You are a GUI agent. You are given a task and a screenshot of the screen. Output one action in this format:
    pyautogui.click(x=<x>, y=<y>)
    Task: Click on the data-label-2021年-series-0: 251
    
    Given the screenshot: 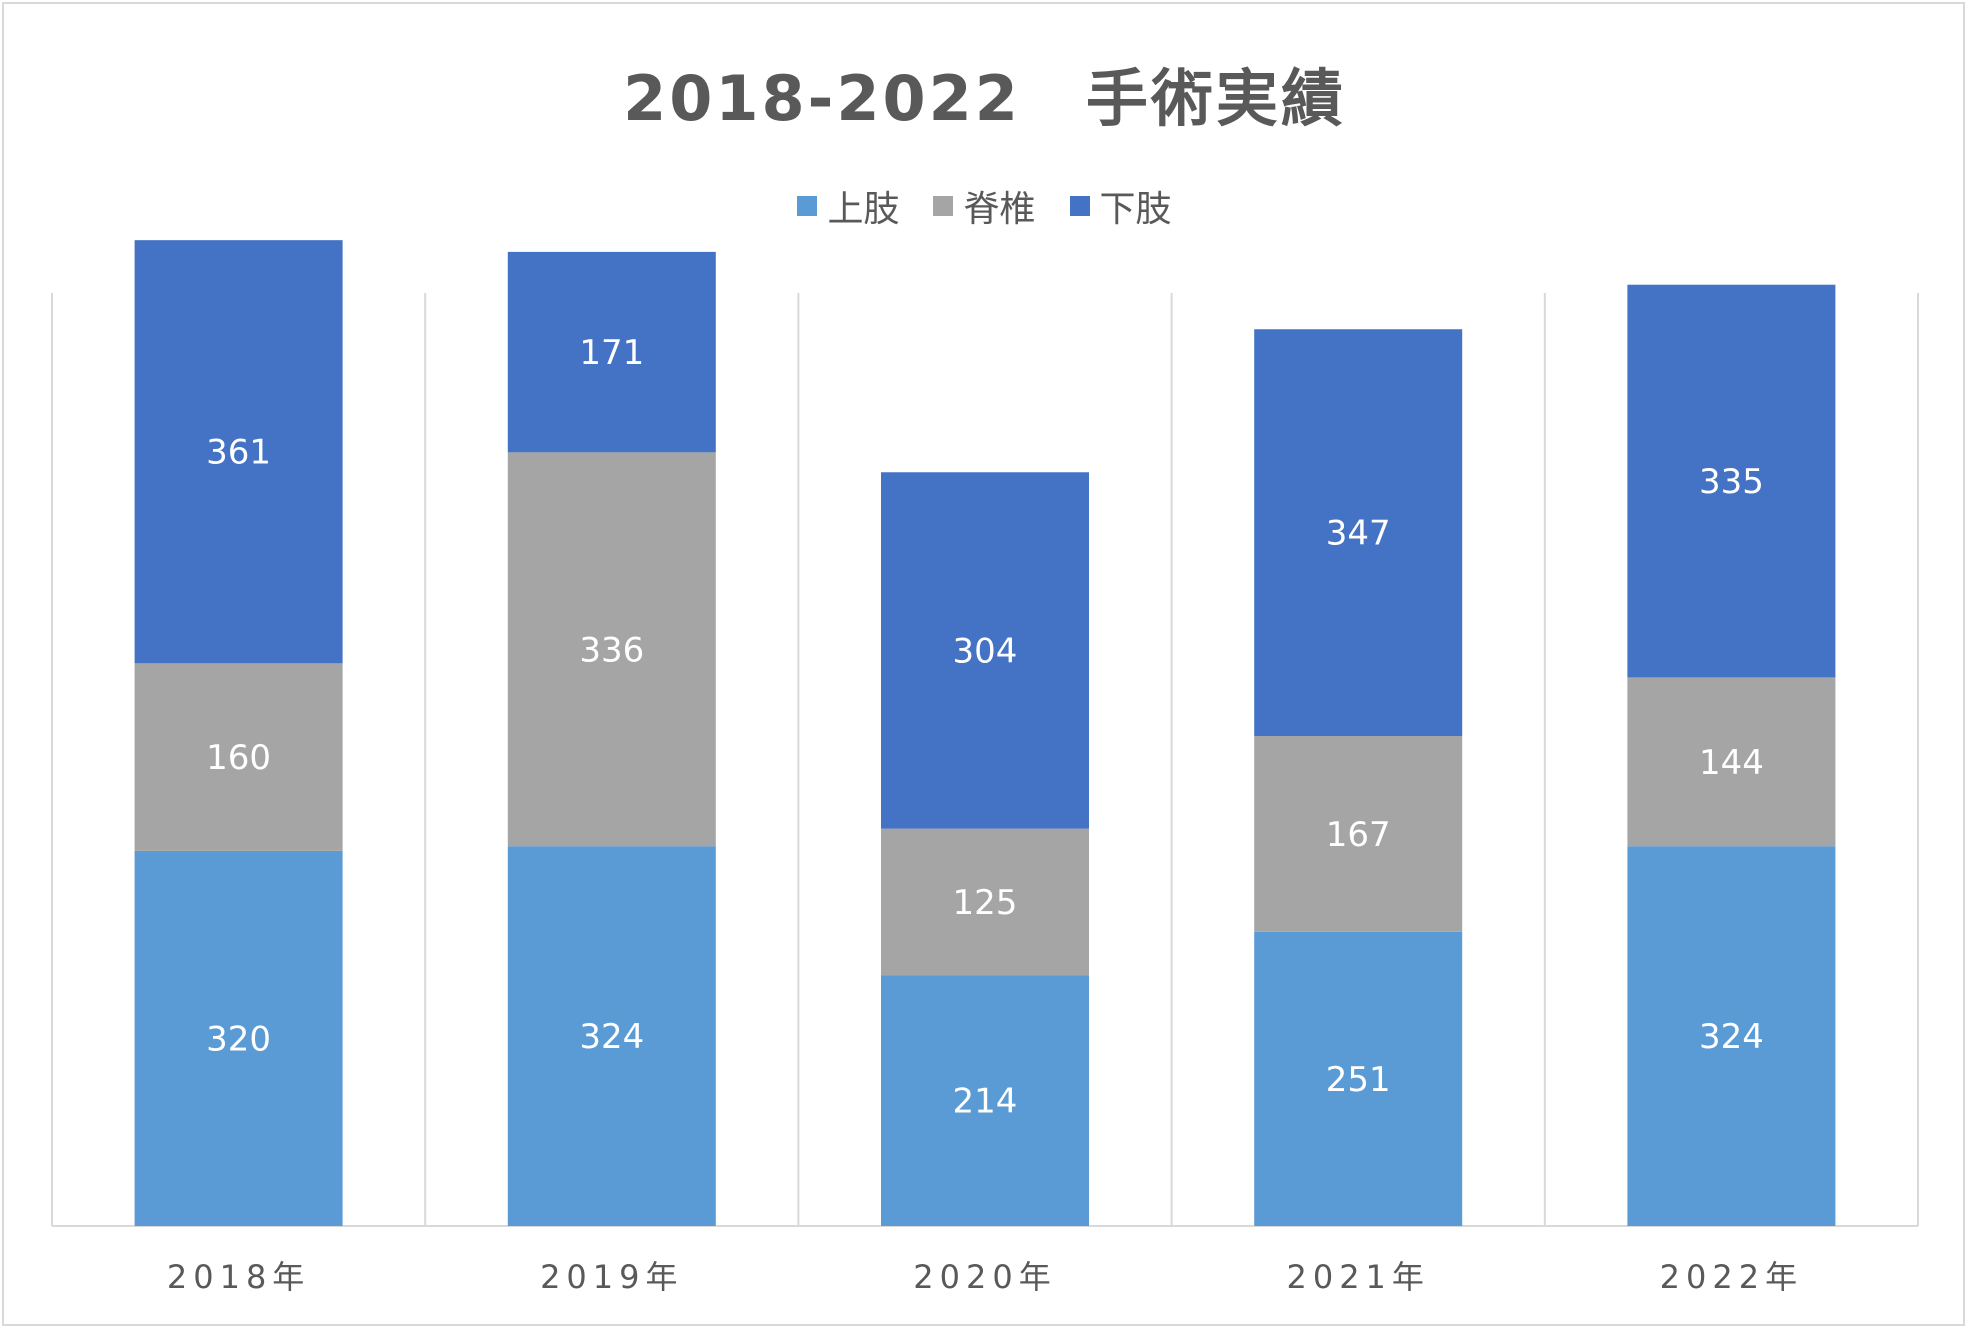 What is the action you would take?
    pyautogui.click(x=1358, y=1080)
    